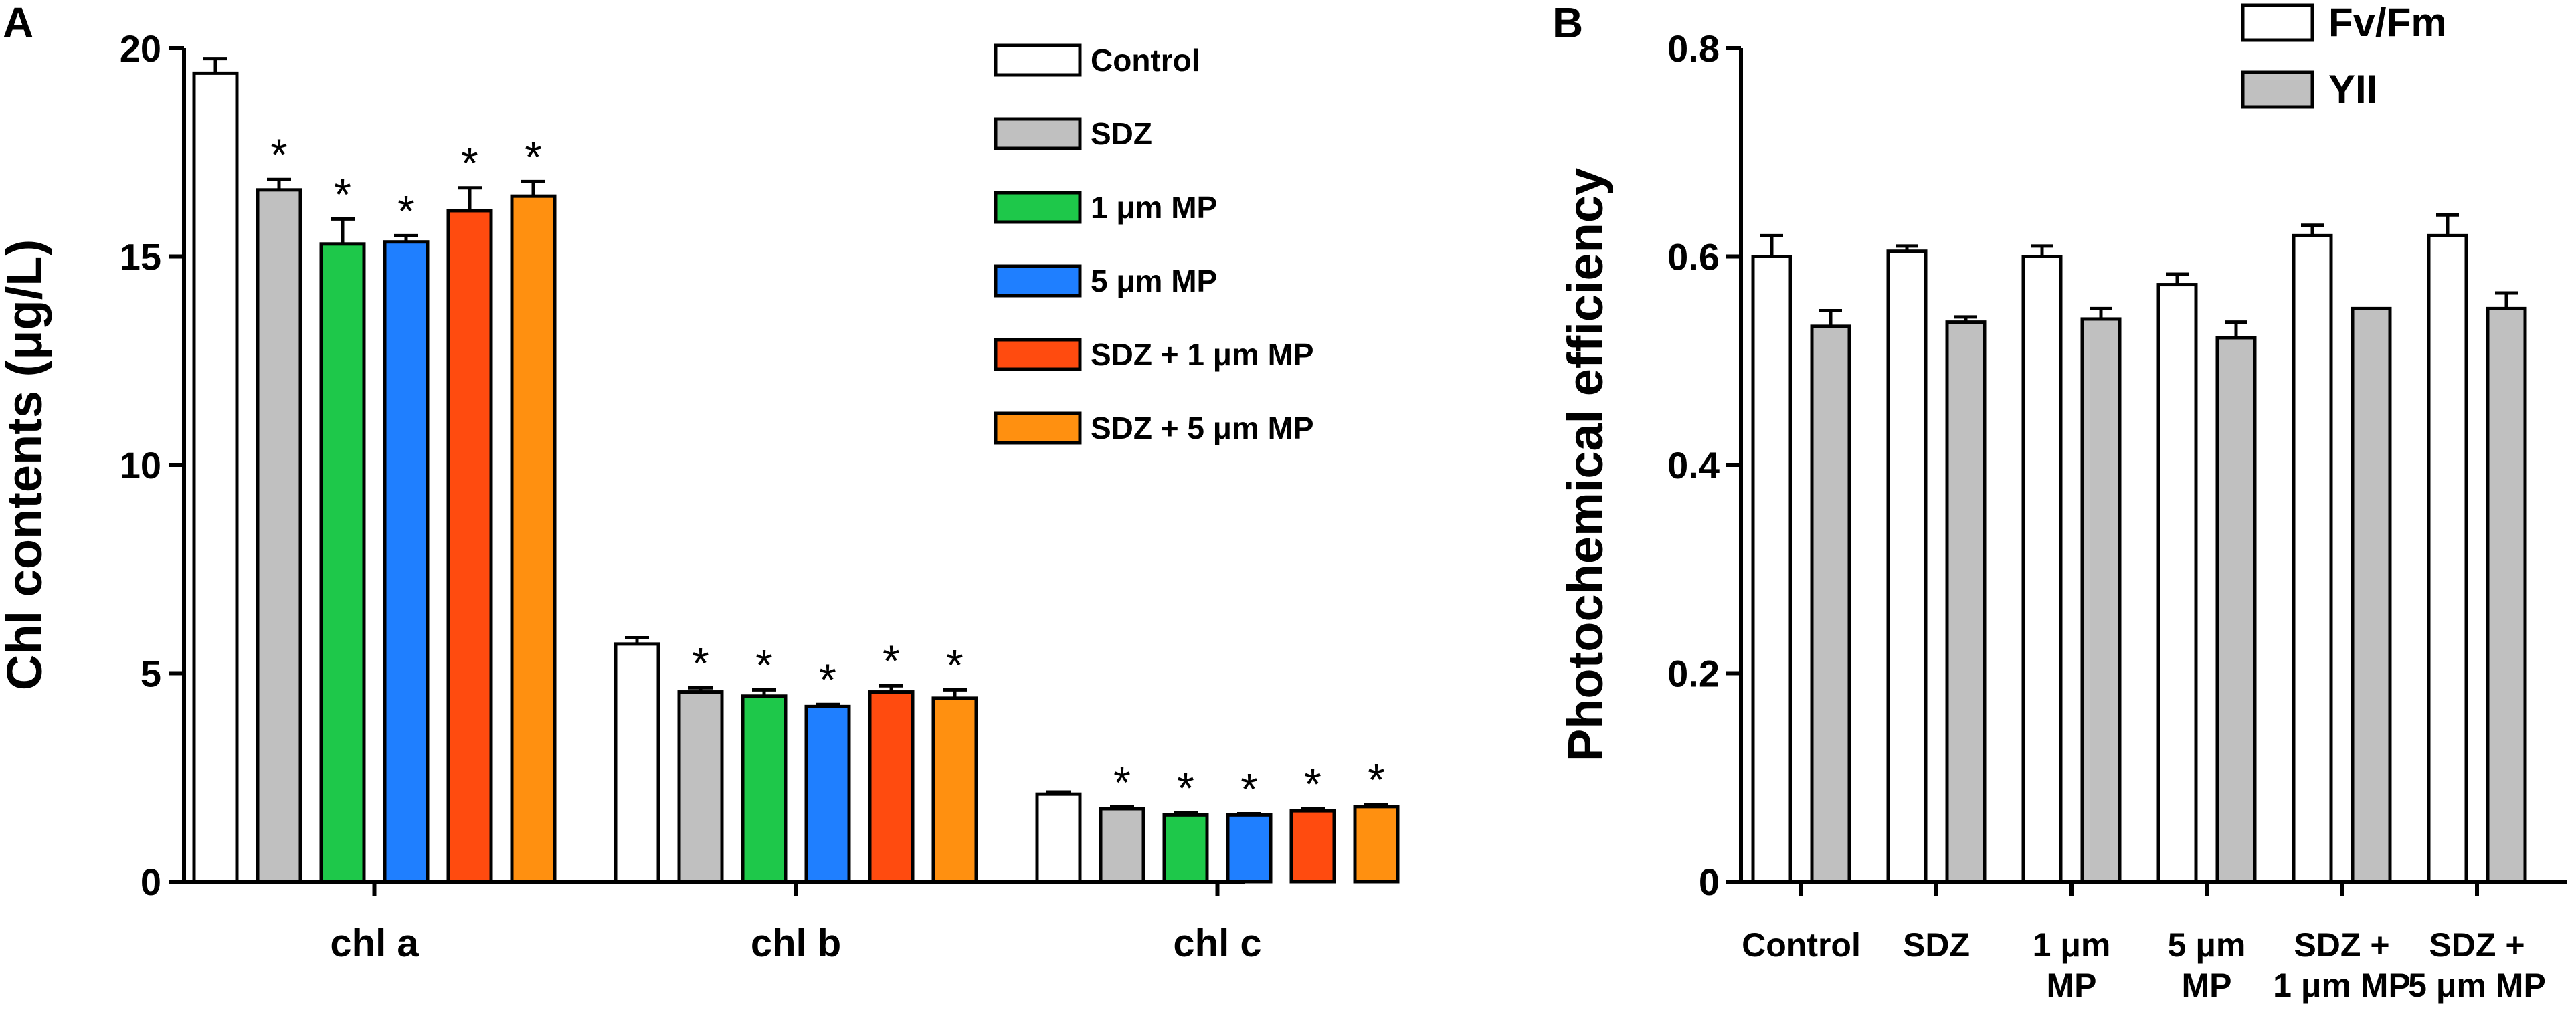 The height and width of the screenshot is (1024, 2576). What do you see at coordinates (1202, 354) in the screenshot?
I see `legend-label: SDZ + 1 μm MP` at bounding box center [1202, 354].